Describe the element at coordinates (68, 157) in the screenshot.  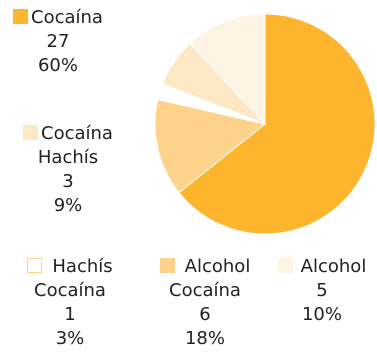
I see `label-name-cocaina-hachis-2: Hachís` at that location.